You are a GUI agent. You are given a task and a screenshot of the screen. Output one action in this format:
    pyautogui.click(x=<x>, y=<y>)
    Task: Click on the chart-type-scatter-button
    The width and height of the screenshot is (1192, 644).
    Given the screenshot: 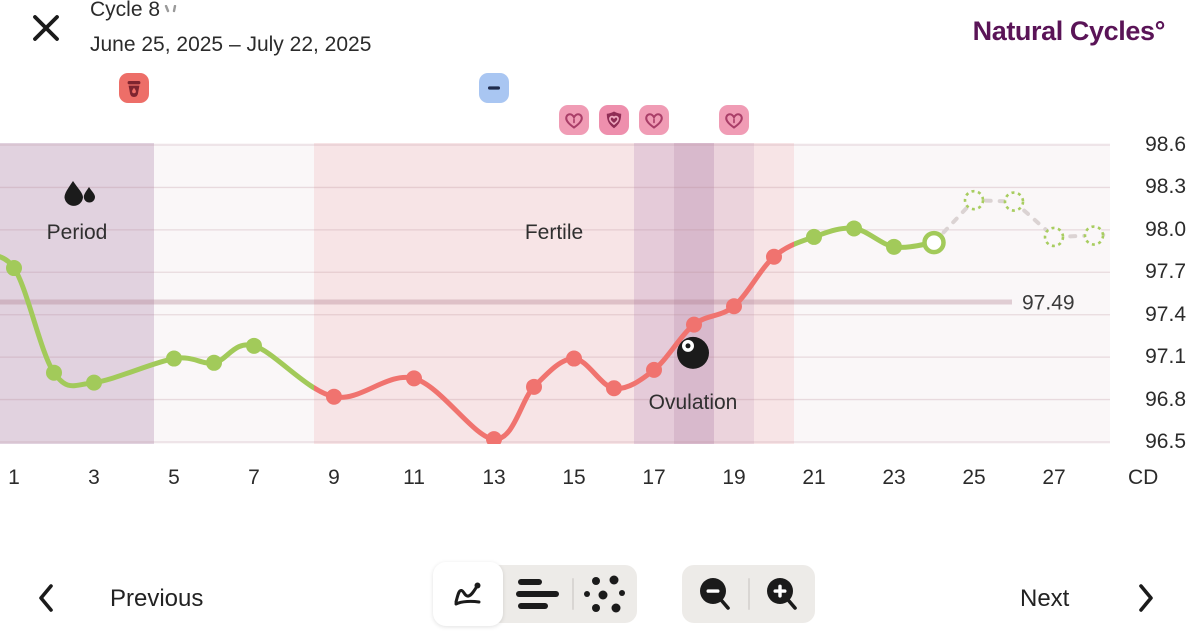 What is the action you would take?
    pyautogui.click(x=606, y=594)
    